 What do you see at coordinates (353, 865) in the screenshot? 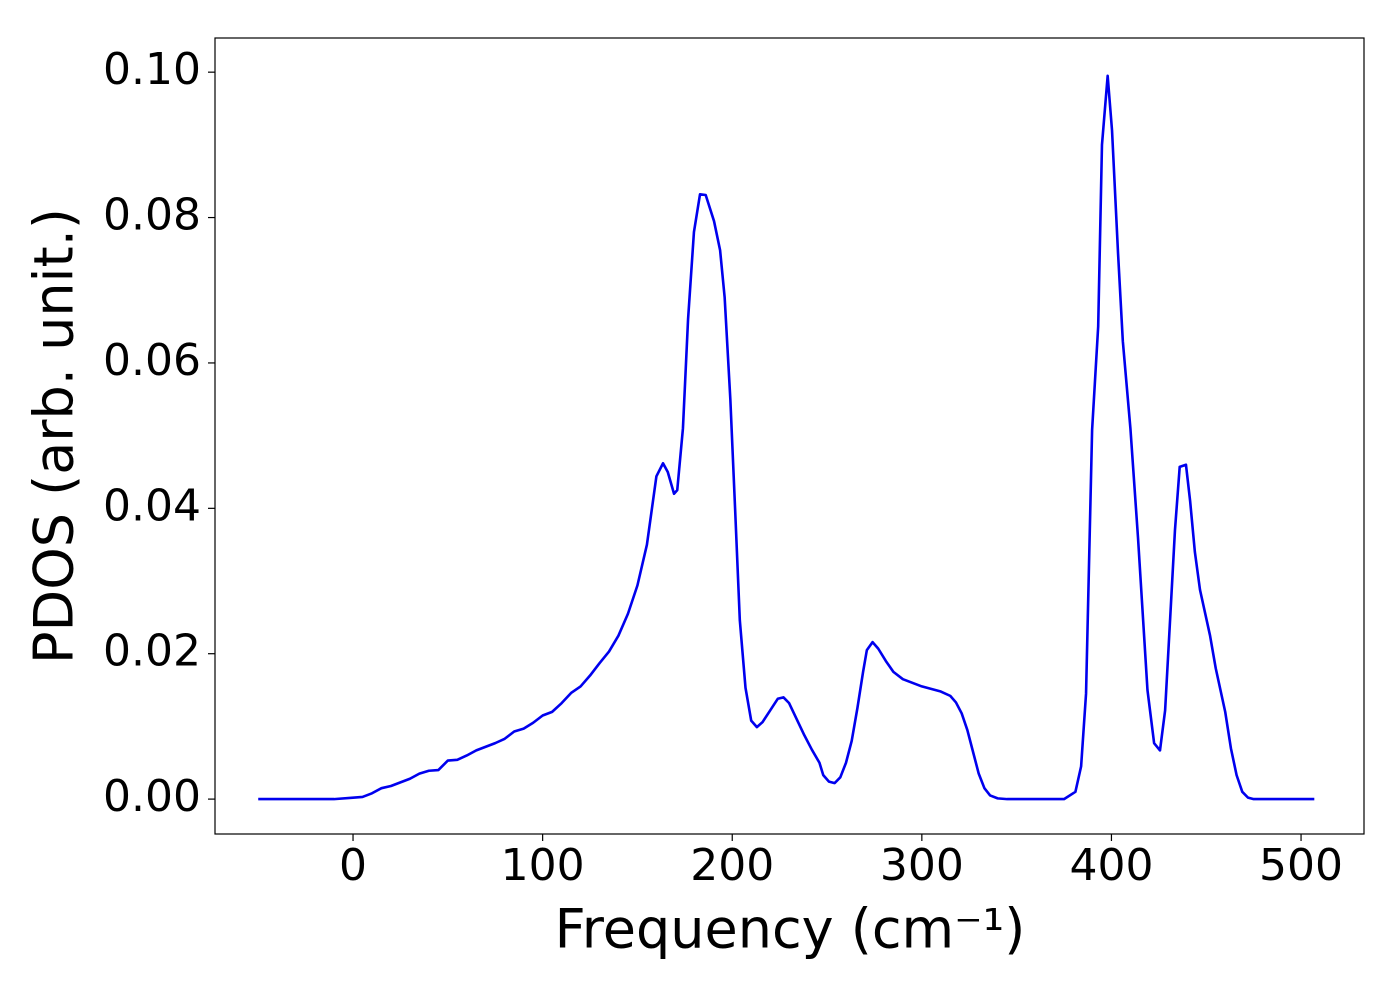
I see `x-tick-label: 0` at bounding box center [353, 865].